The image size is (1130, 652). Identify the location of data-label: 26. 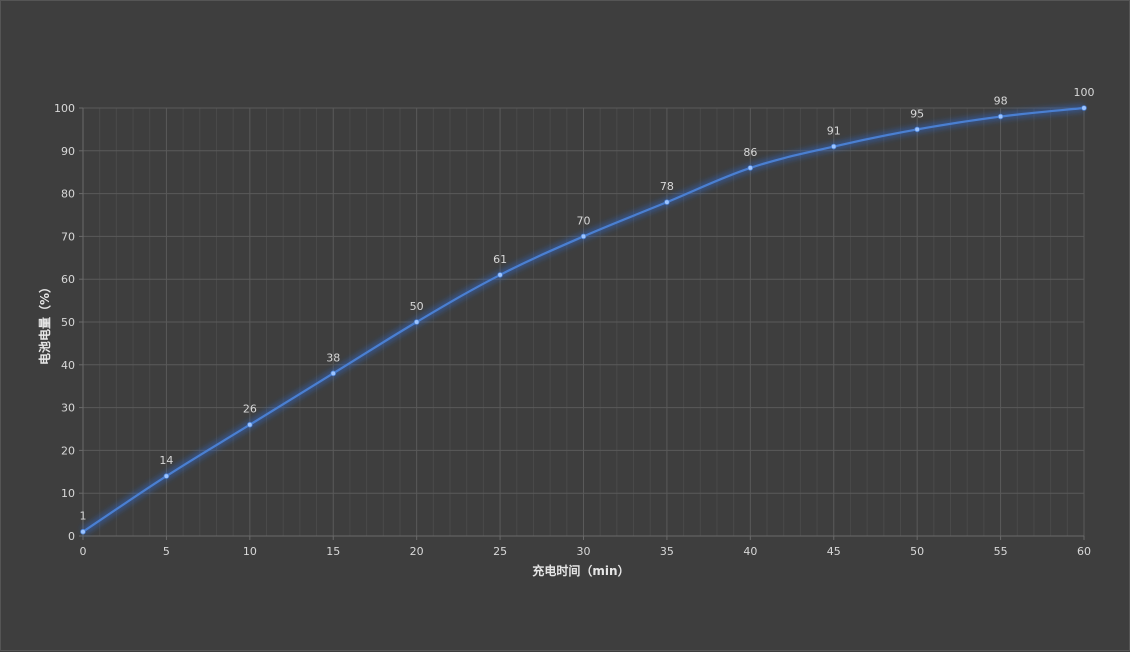
(250, 409).